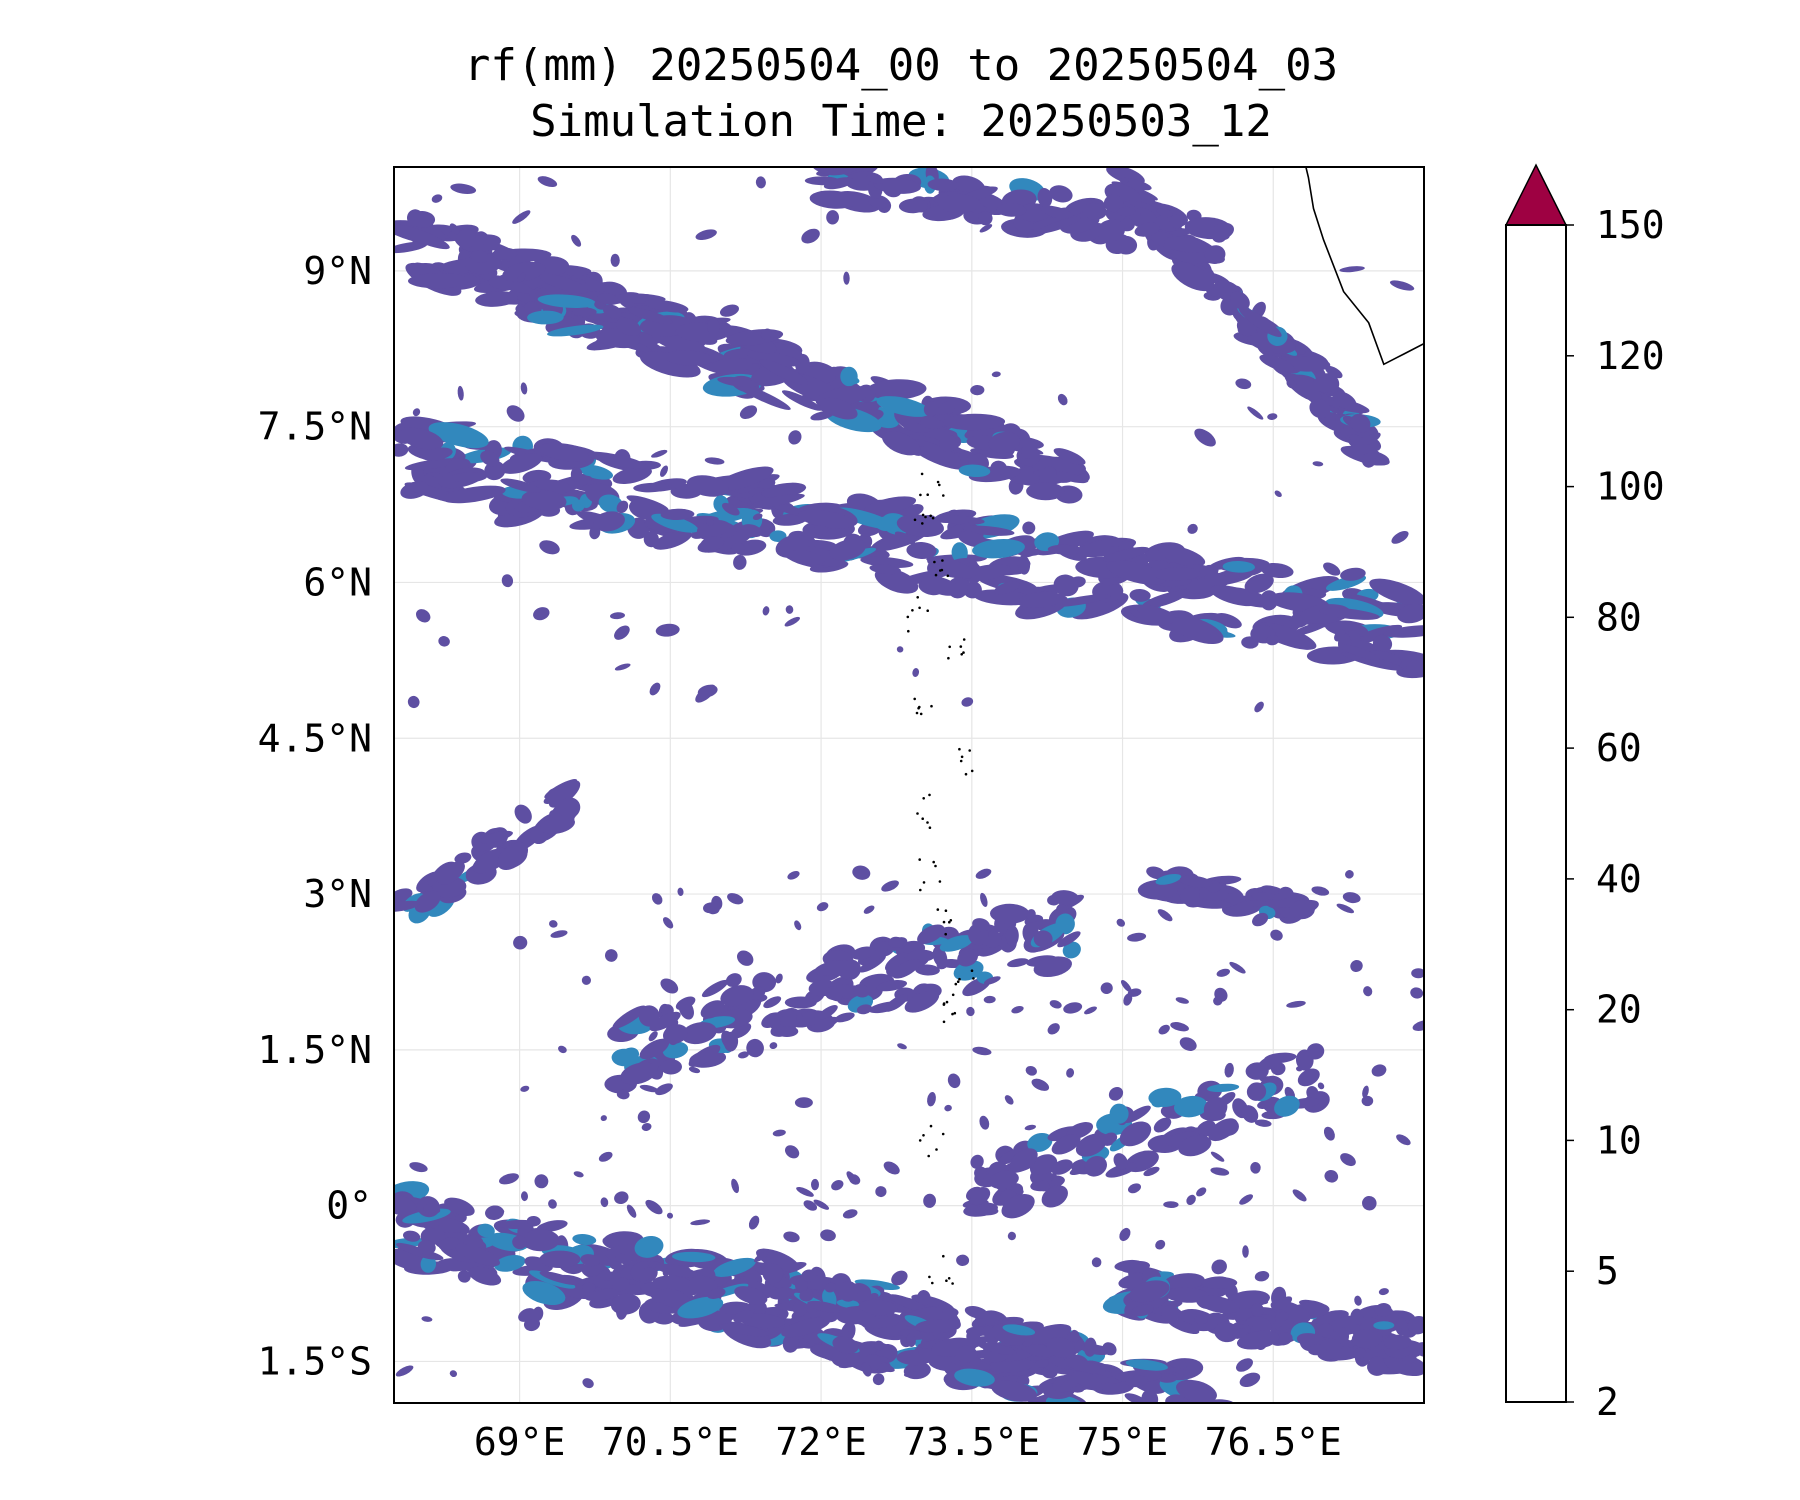 This screenshot has height=1500, width=1800. What do you see at coordinates (315, 427) in the screenshot?
I see `y-tick-label: 7.5°N` at bounding box center [315, 427].